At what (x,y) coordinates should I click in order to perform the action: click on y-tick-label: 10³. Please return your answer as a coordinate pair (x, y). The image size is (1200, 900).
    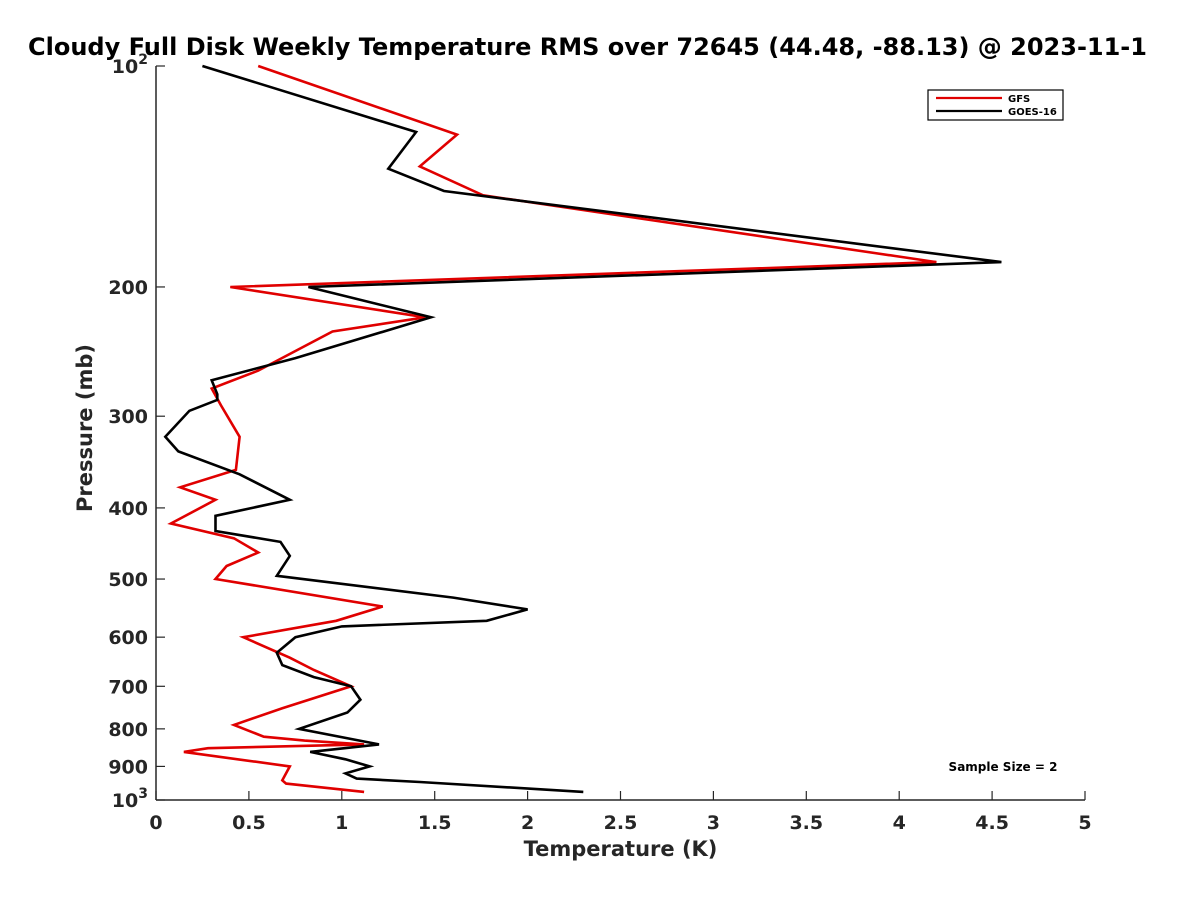
    Looking at the image, I should click on (130, 799).